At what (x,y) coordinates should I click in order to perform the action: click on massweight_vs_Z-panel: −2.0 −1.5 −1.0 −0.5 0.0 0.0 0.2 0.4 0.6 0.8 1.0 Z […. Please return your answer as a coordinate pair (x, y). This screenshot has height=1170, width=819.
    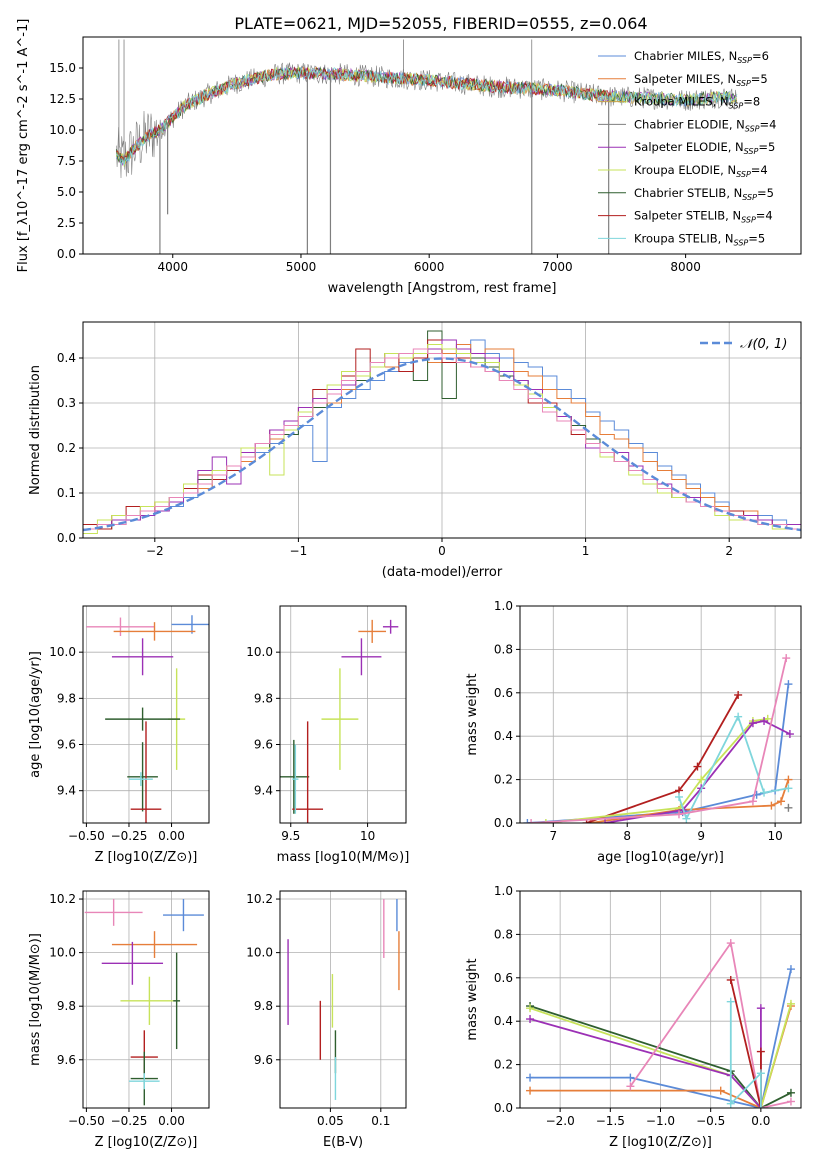
    Looking at the image, I should click on (633, 1017).